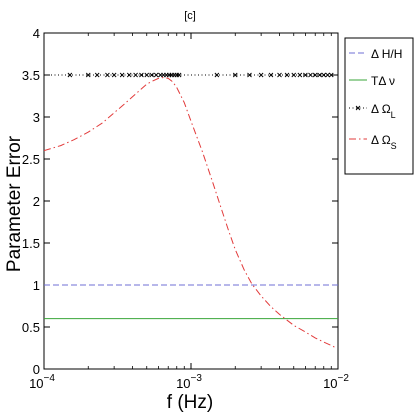 This screenshot has width=415, height=415. Describe the element at coordinates (31, 327) in the screenshot. I see `y-tick-label: 0.5` at that location.